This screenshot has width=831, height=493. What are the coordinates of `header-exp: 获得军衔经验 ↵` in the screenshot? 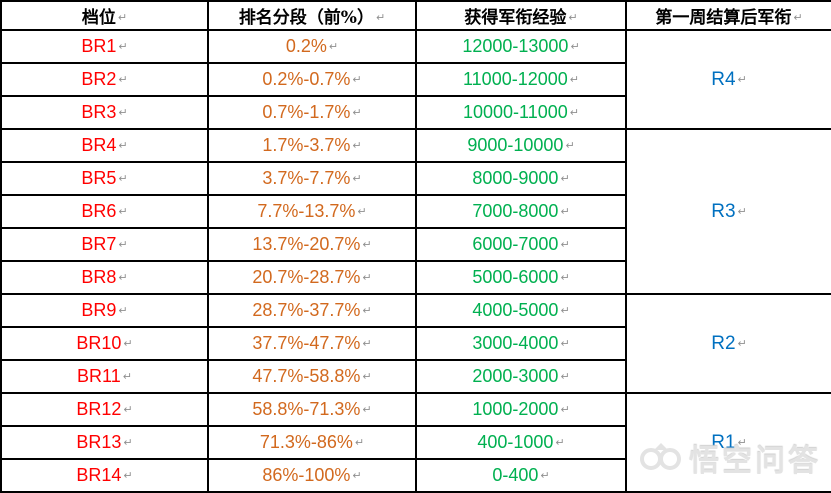 It's located at (521, 15).